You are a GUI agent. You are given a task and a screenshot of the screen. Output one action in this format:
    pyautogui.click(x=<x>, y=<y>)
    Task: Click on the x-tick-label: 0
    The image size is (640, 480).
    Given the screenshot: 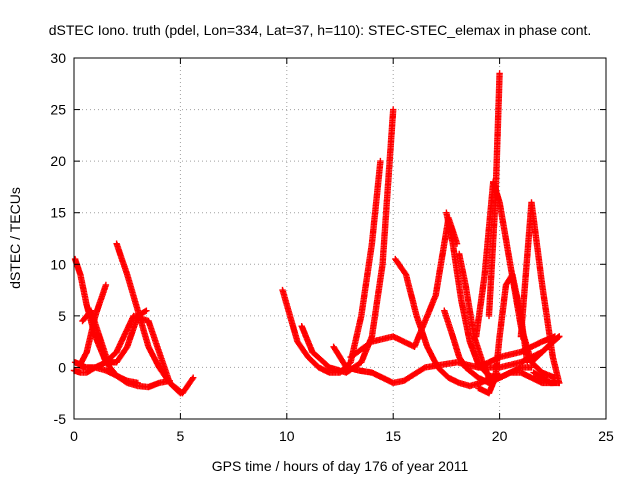 What is the action you would take?
    pyautogui.click(x=74, y=436)
    